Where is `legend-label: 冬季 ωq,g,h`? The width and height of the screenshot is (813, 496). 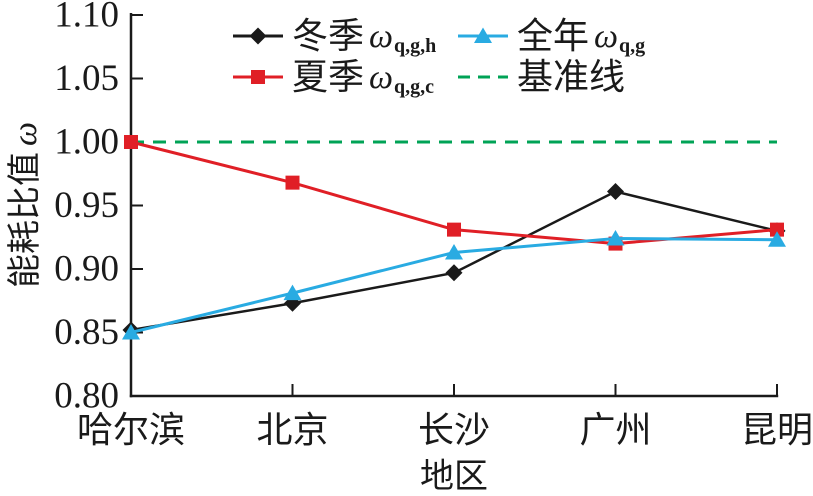
legend-label: 冬季 ωq,g,h is located at coordinates (364, 36).